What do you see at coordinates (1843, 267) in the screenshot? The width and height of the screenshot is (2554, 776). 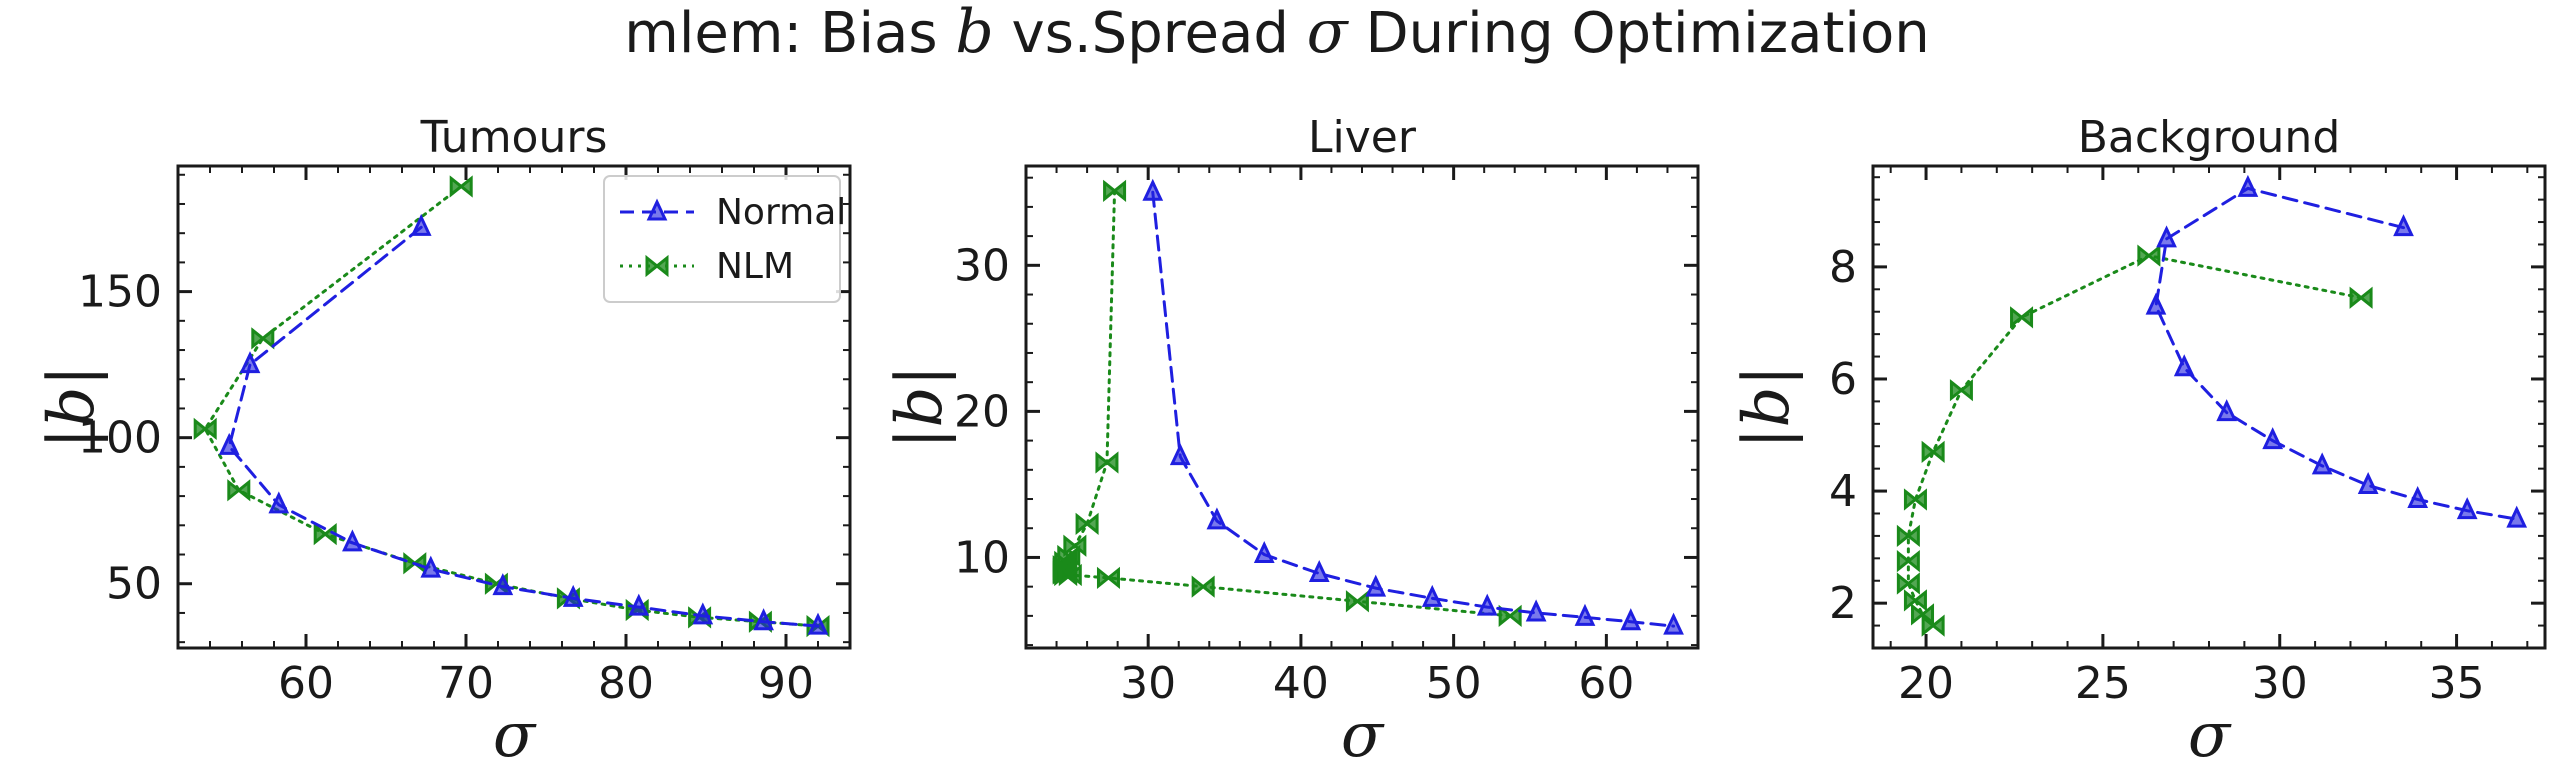 I see `y-tick-label: 8` at bounding box center [1843, 267].